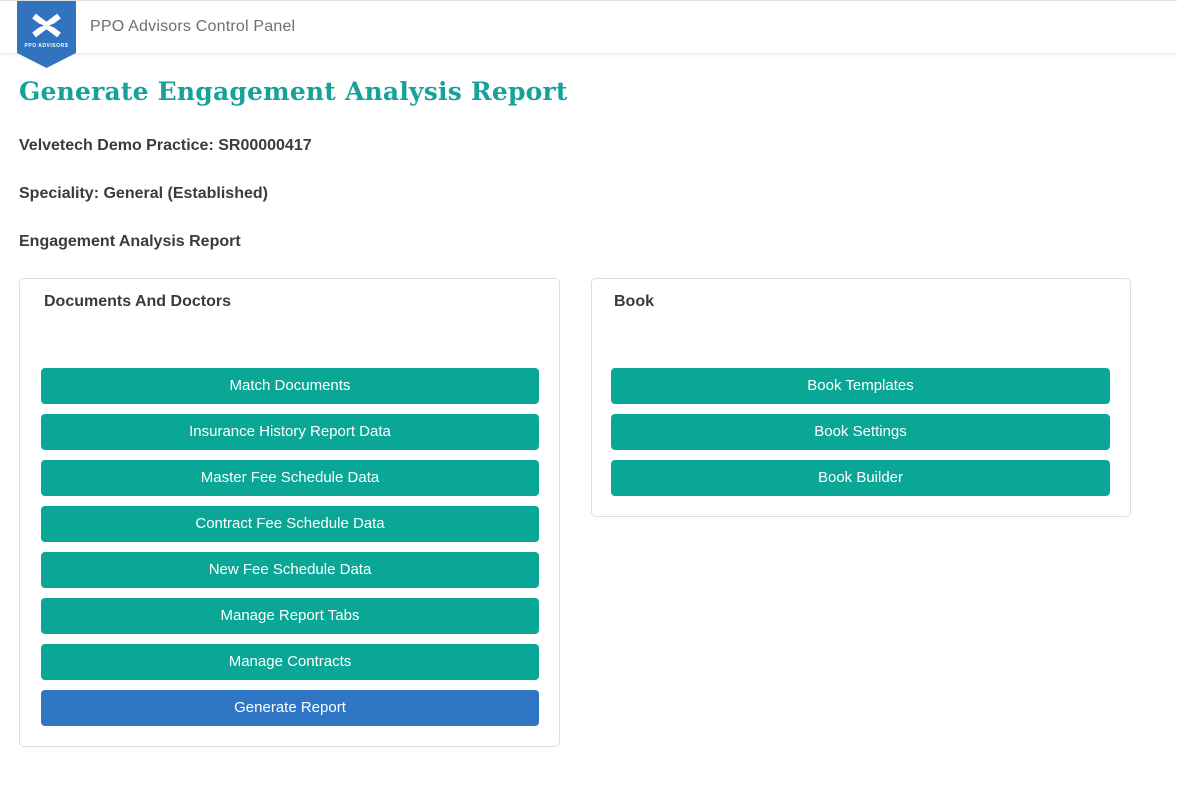 The width and height of the screenshot is (1177, 796). I want to click on book-templates-button: Book Templates, so click(860, 386).